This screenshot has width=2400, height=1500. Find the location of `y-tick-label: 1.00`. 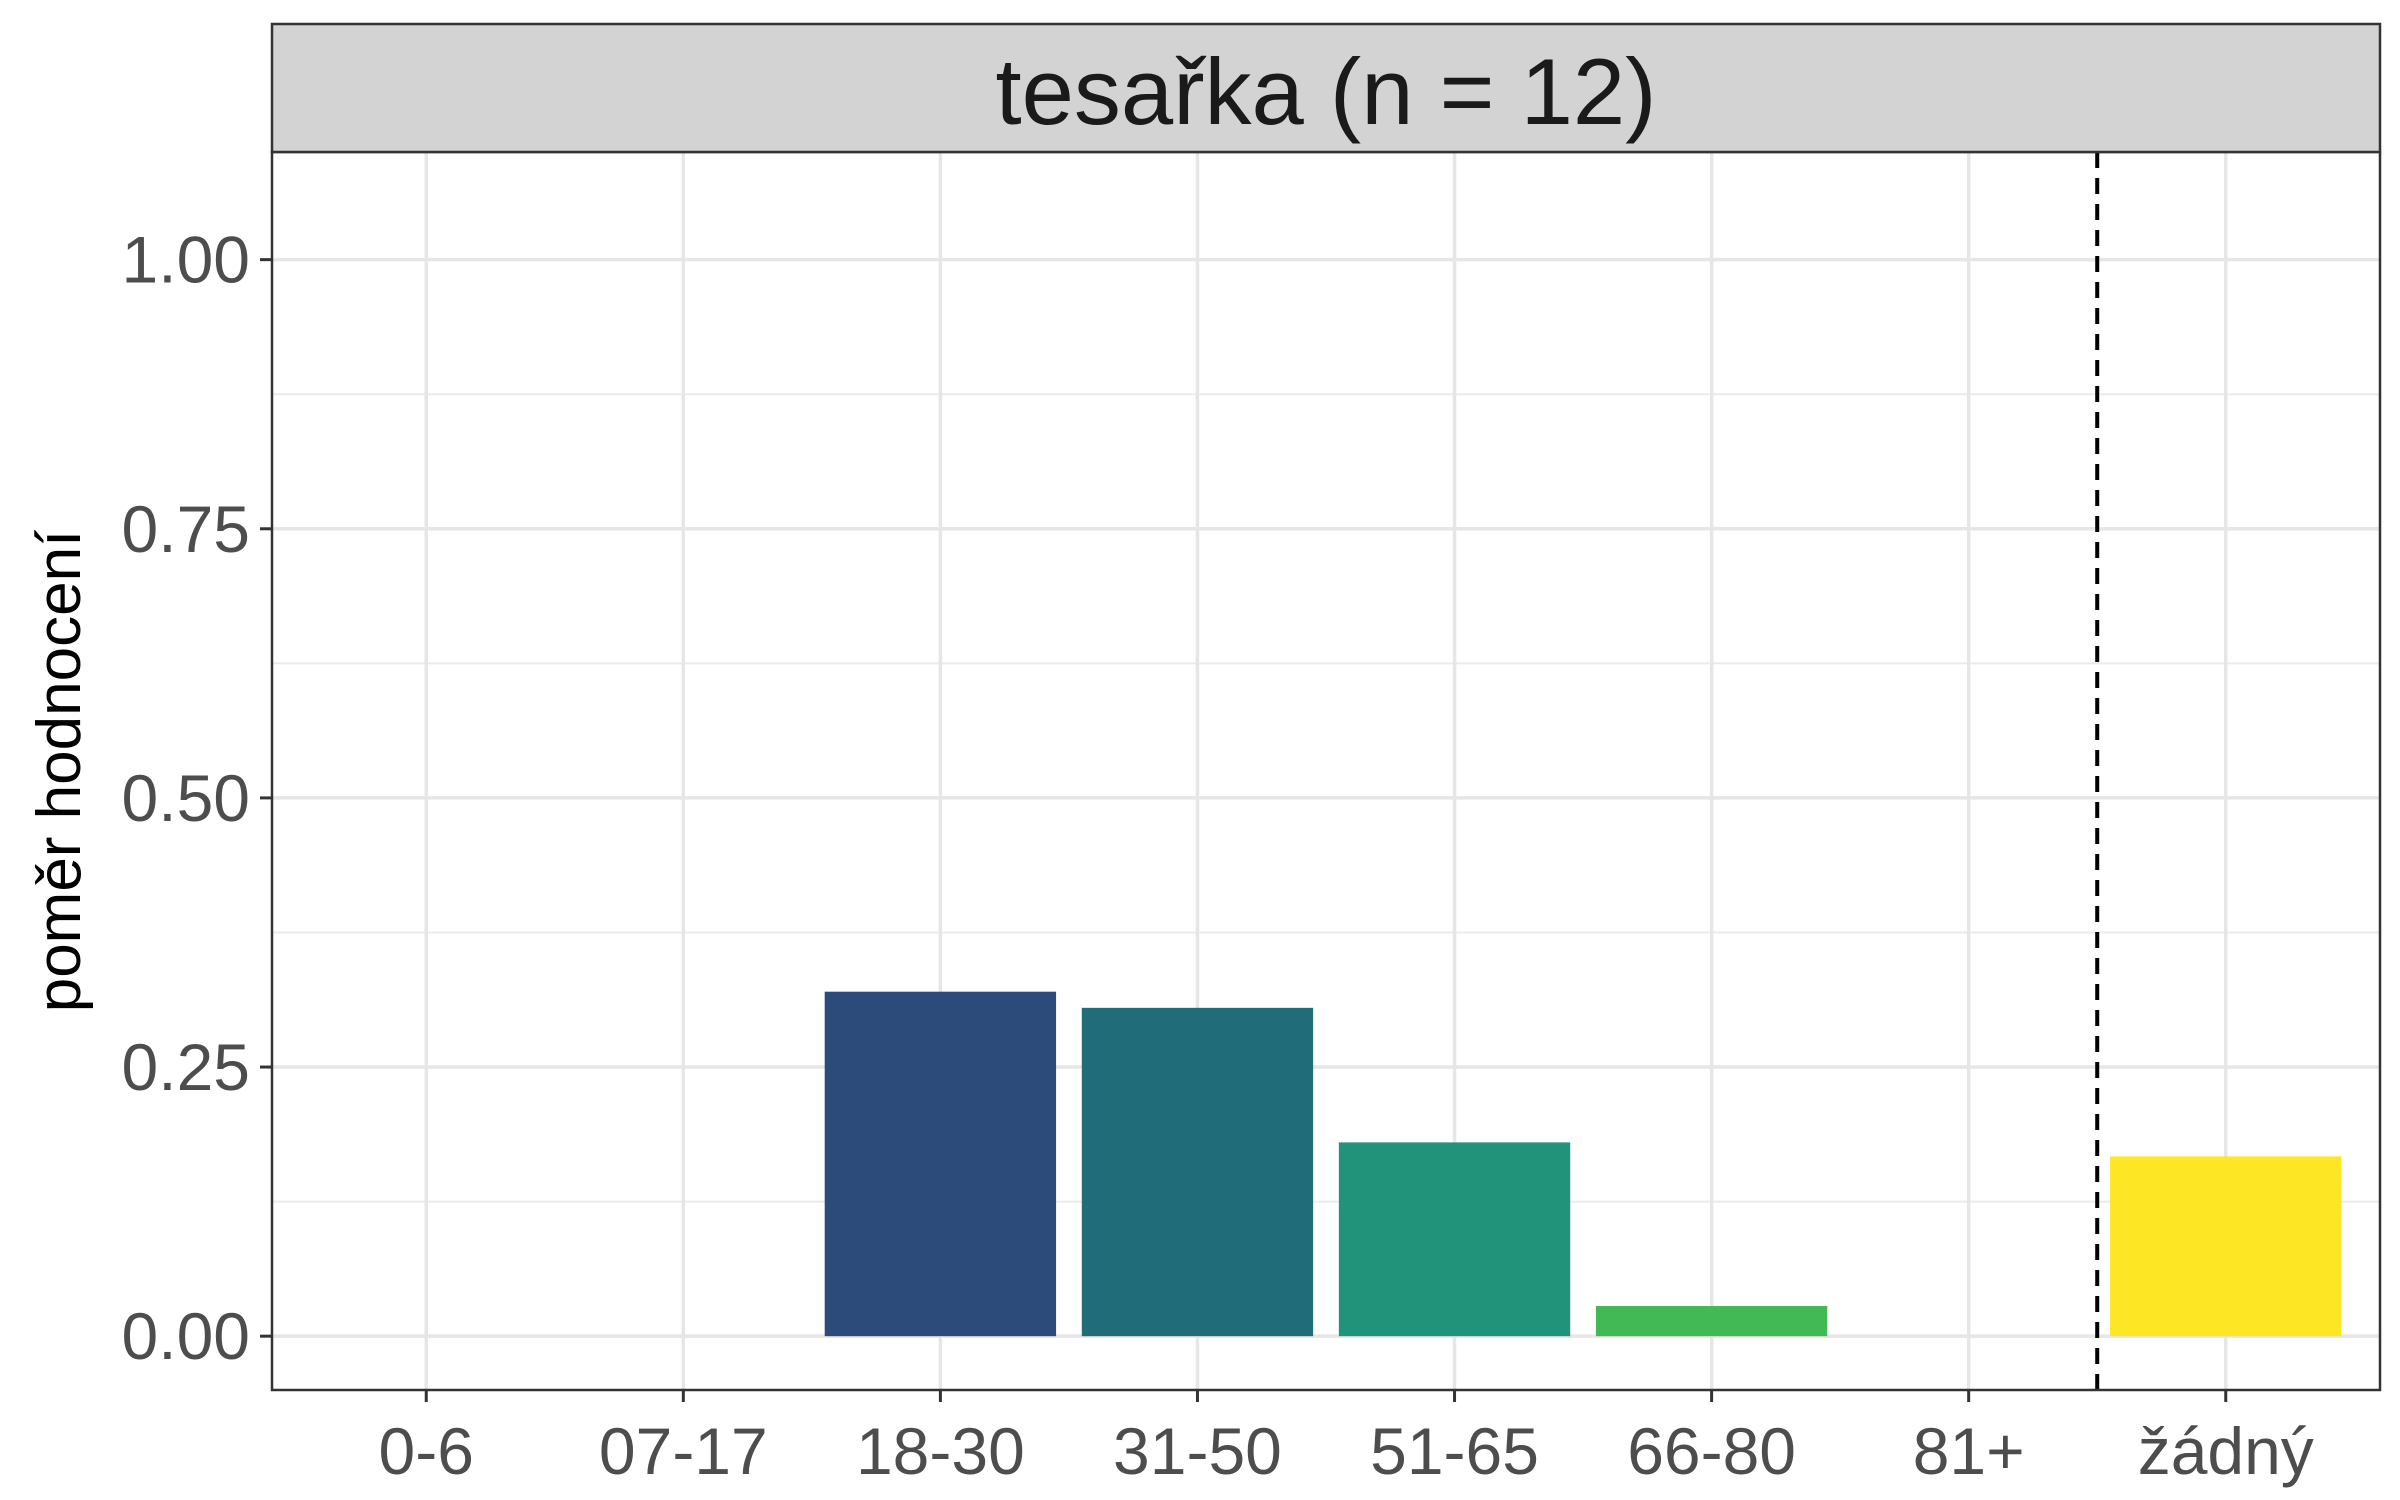

y-tick-label: 1.00 is located at coordinates (186, 260).